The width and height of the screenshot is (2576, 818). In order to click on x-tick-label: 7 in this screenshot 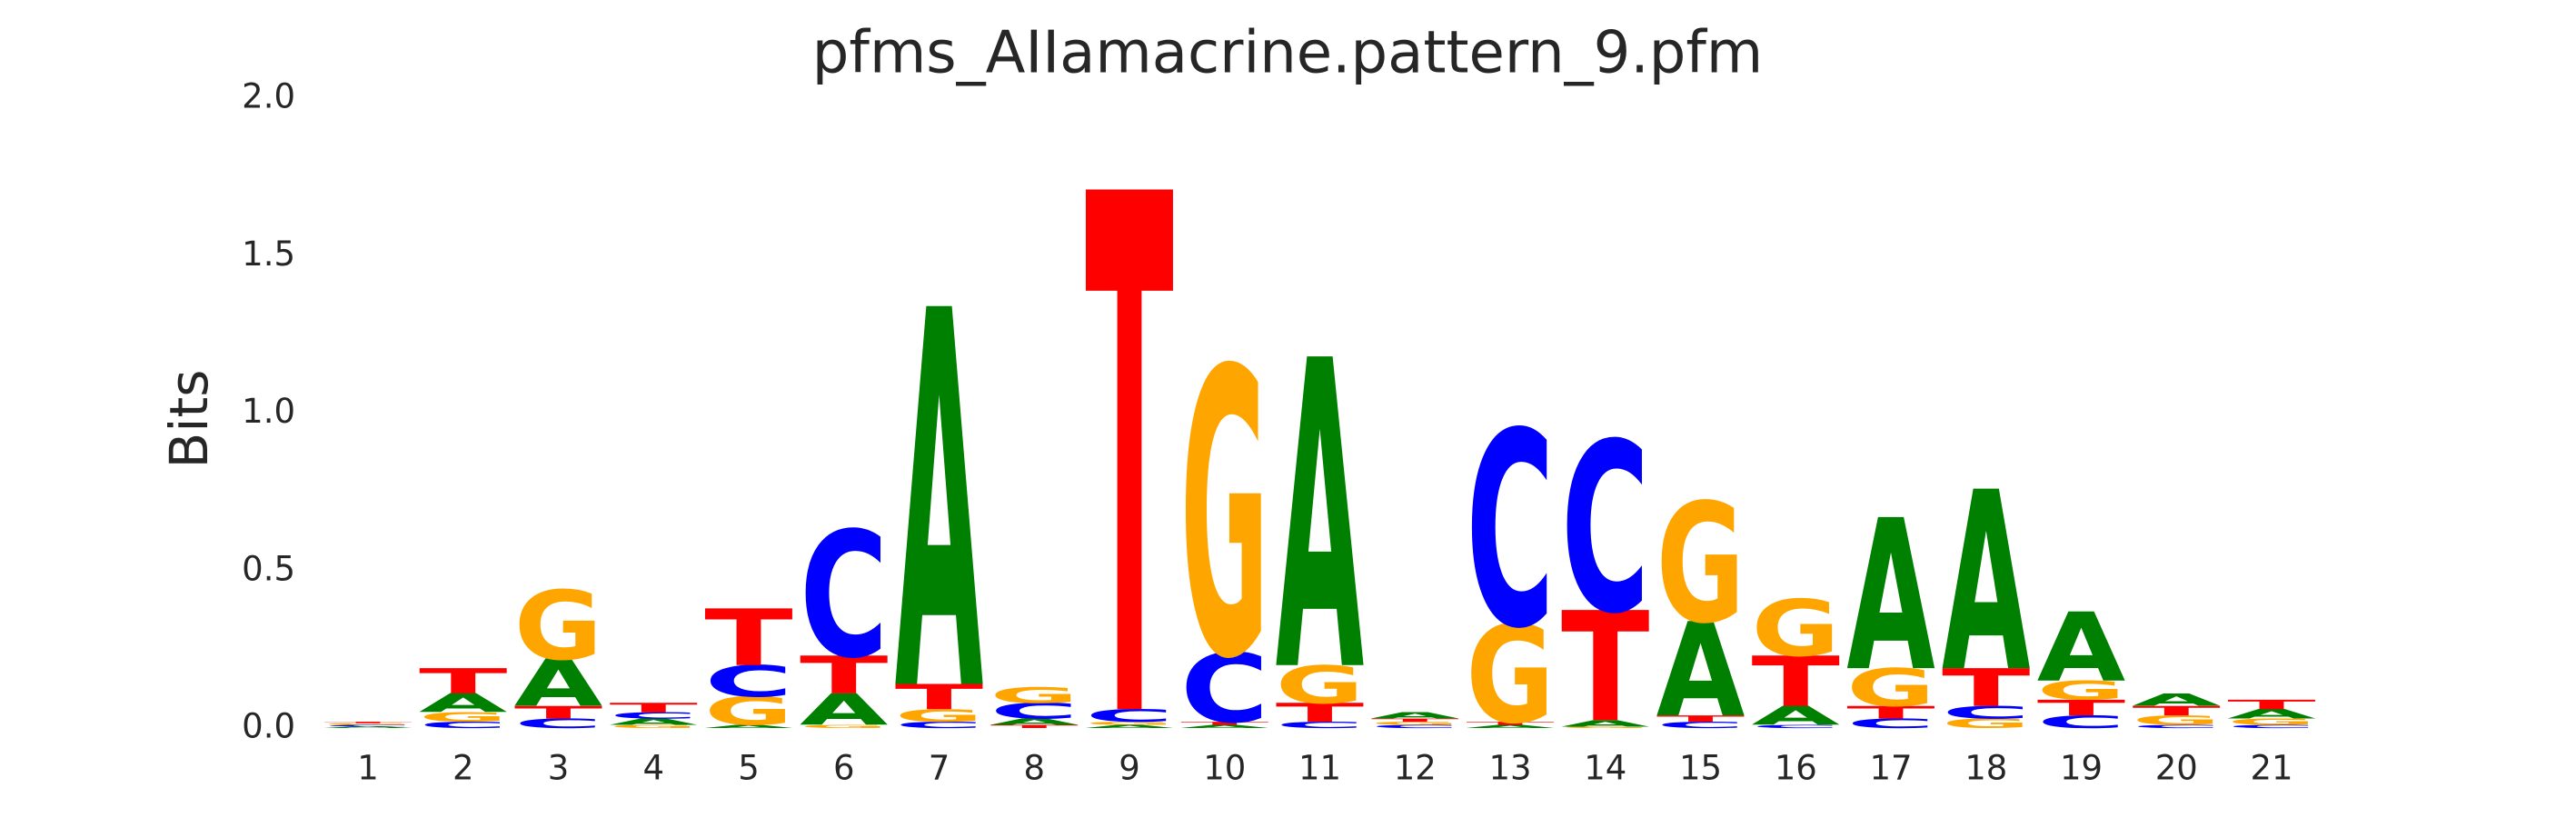, I will do `click(939, 768)`.